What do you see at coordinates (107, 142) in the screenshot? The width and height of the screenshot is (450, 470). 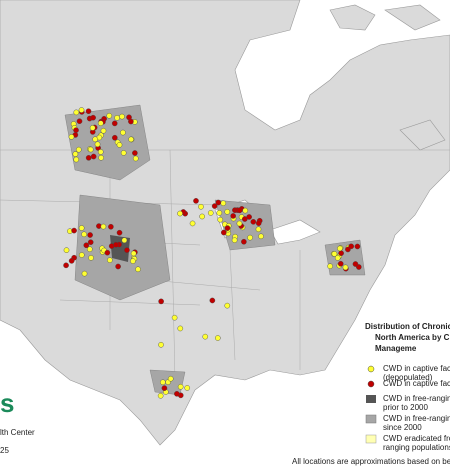 I see `cwd-region` at bounding box center [107, 142].